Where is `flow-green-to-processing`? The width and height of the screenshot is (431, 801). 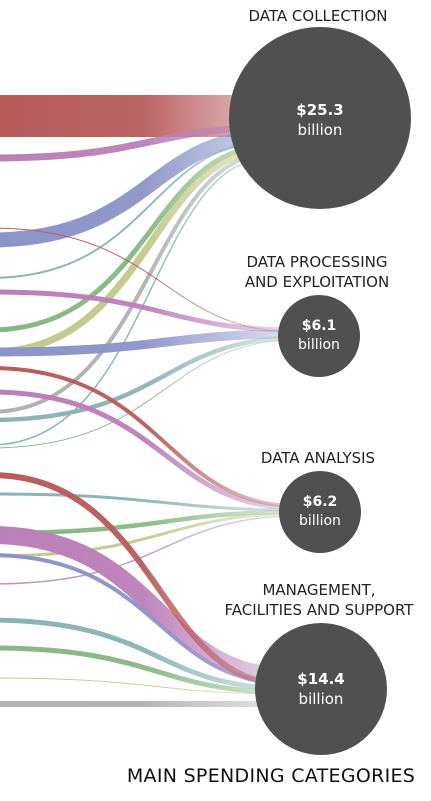 flow-green-to-processing is located at coordinates (148, 394).